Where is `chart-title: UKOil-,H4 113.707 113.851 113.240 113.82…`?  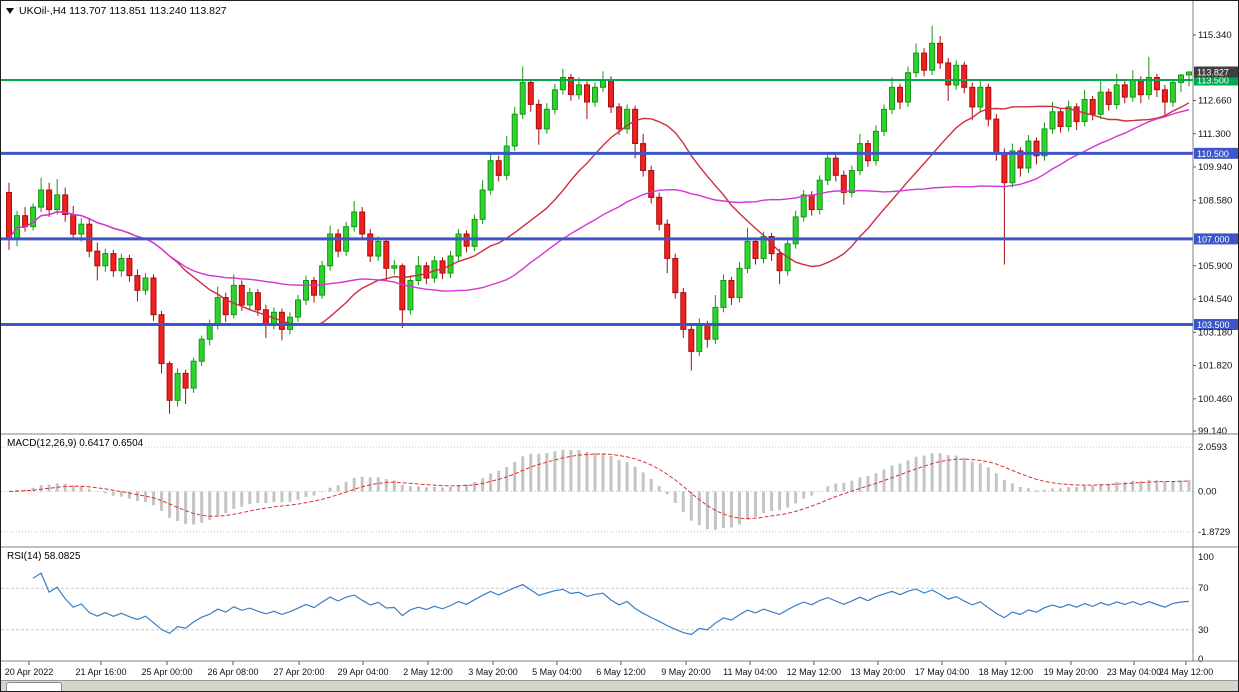 chart-title: UKOil-,H4 113.707 113.851 113.240 113.82… is located at coordinates (116, 11).